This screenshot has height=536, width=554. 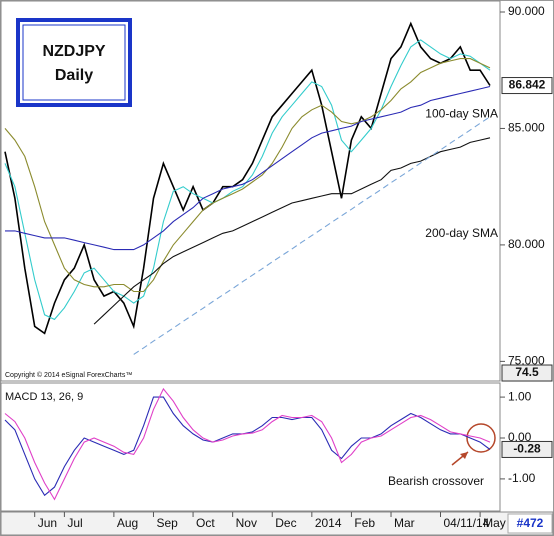 I want to click on title-box: NZDJPY Daily, so click(x=74, y=62).